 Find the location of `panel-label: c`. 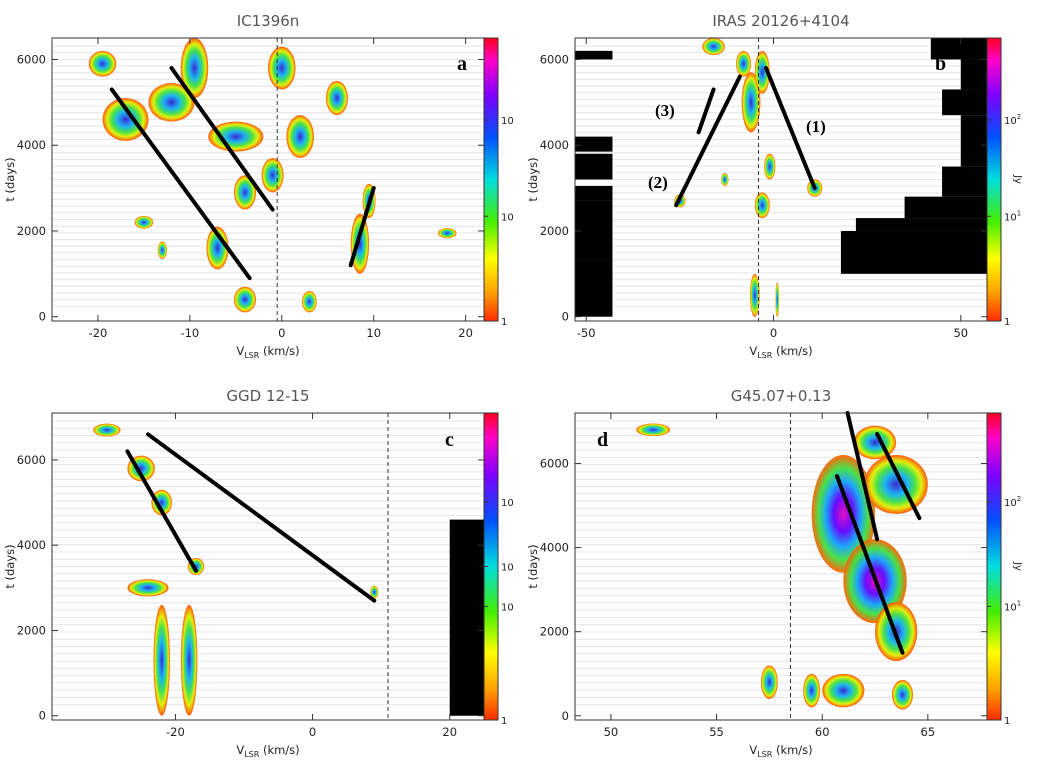

panel-label: c is located at coordinates (449, 440).